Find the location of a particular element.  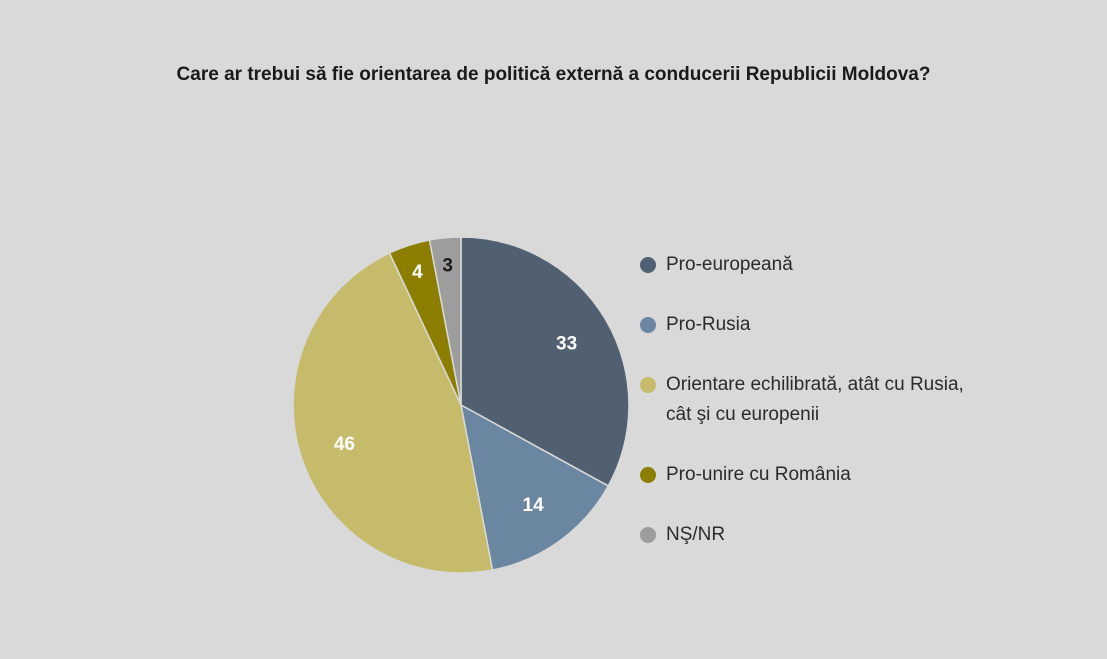

legend-item-ns-nr: NŞ/NR is located at coordinates (682, 537).